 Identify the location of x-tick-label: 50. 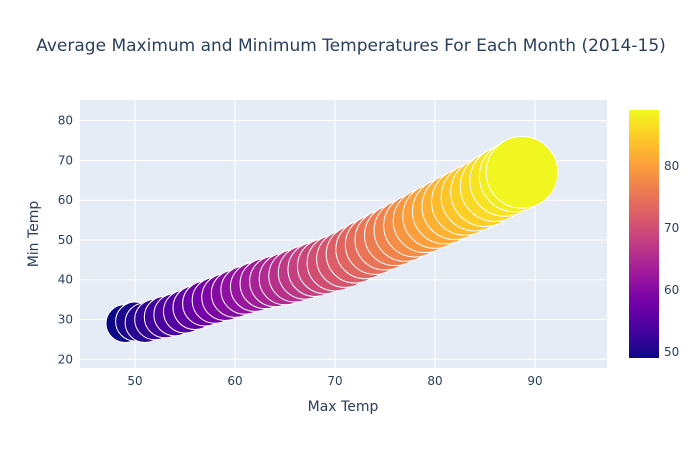
(134, 381).